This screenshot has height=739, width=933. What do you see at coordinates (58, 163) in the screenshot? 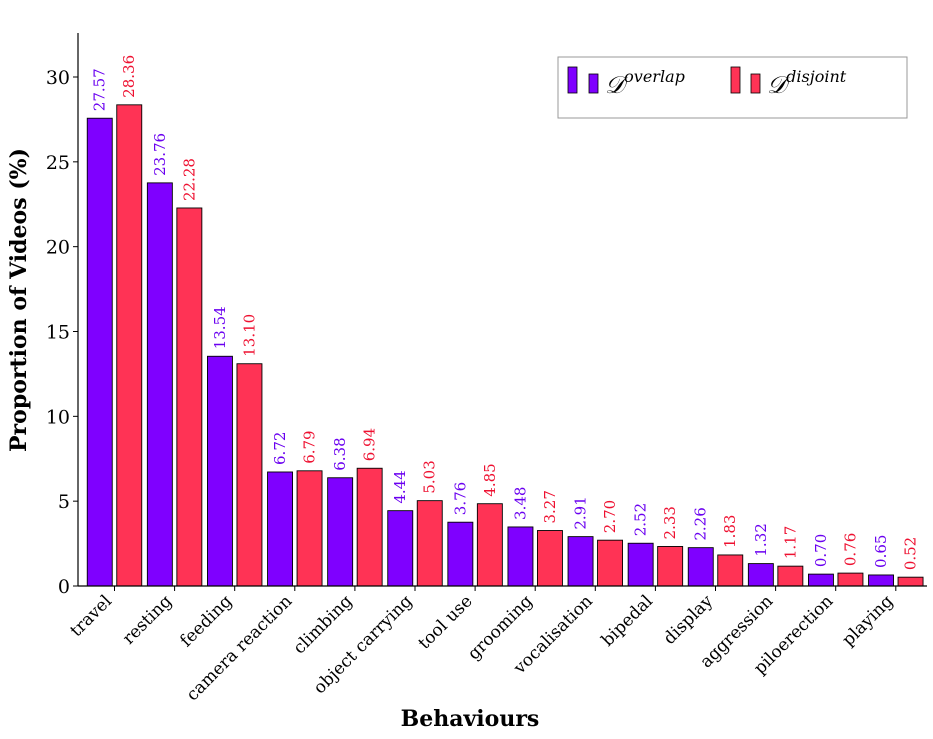
I see `y-tick-label: 25` at bounding box center [58, 163].